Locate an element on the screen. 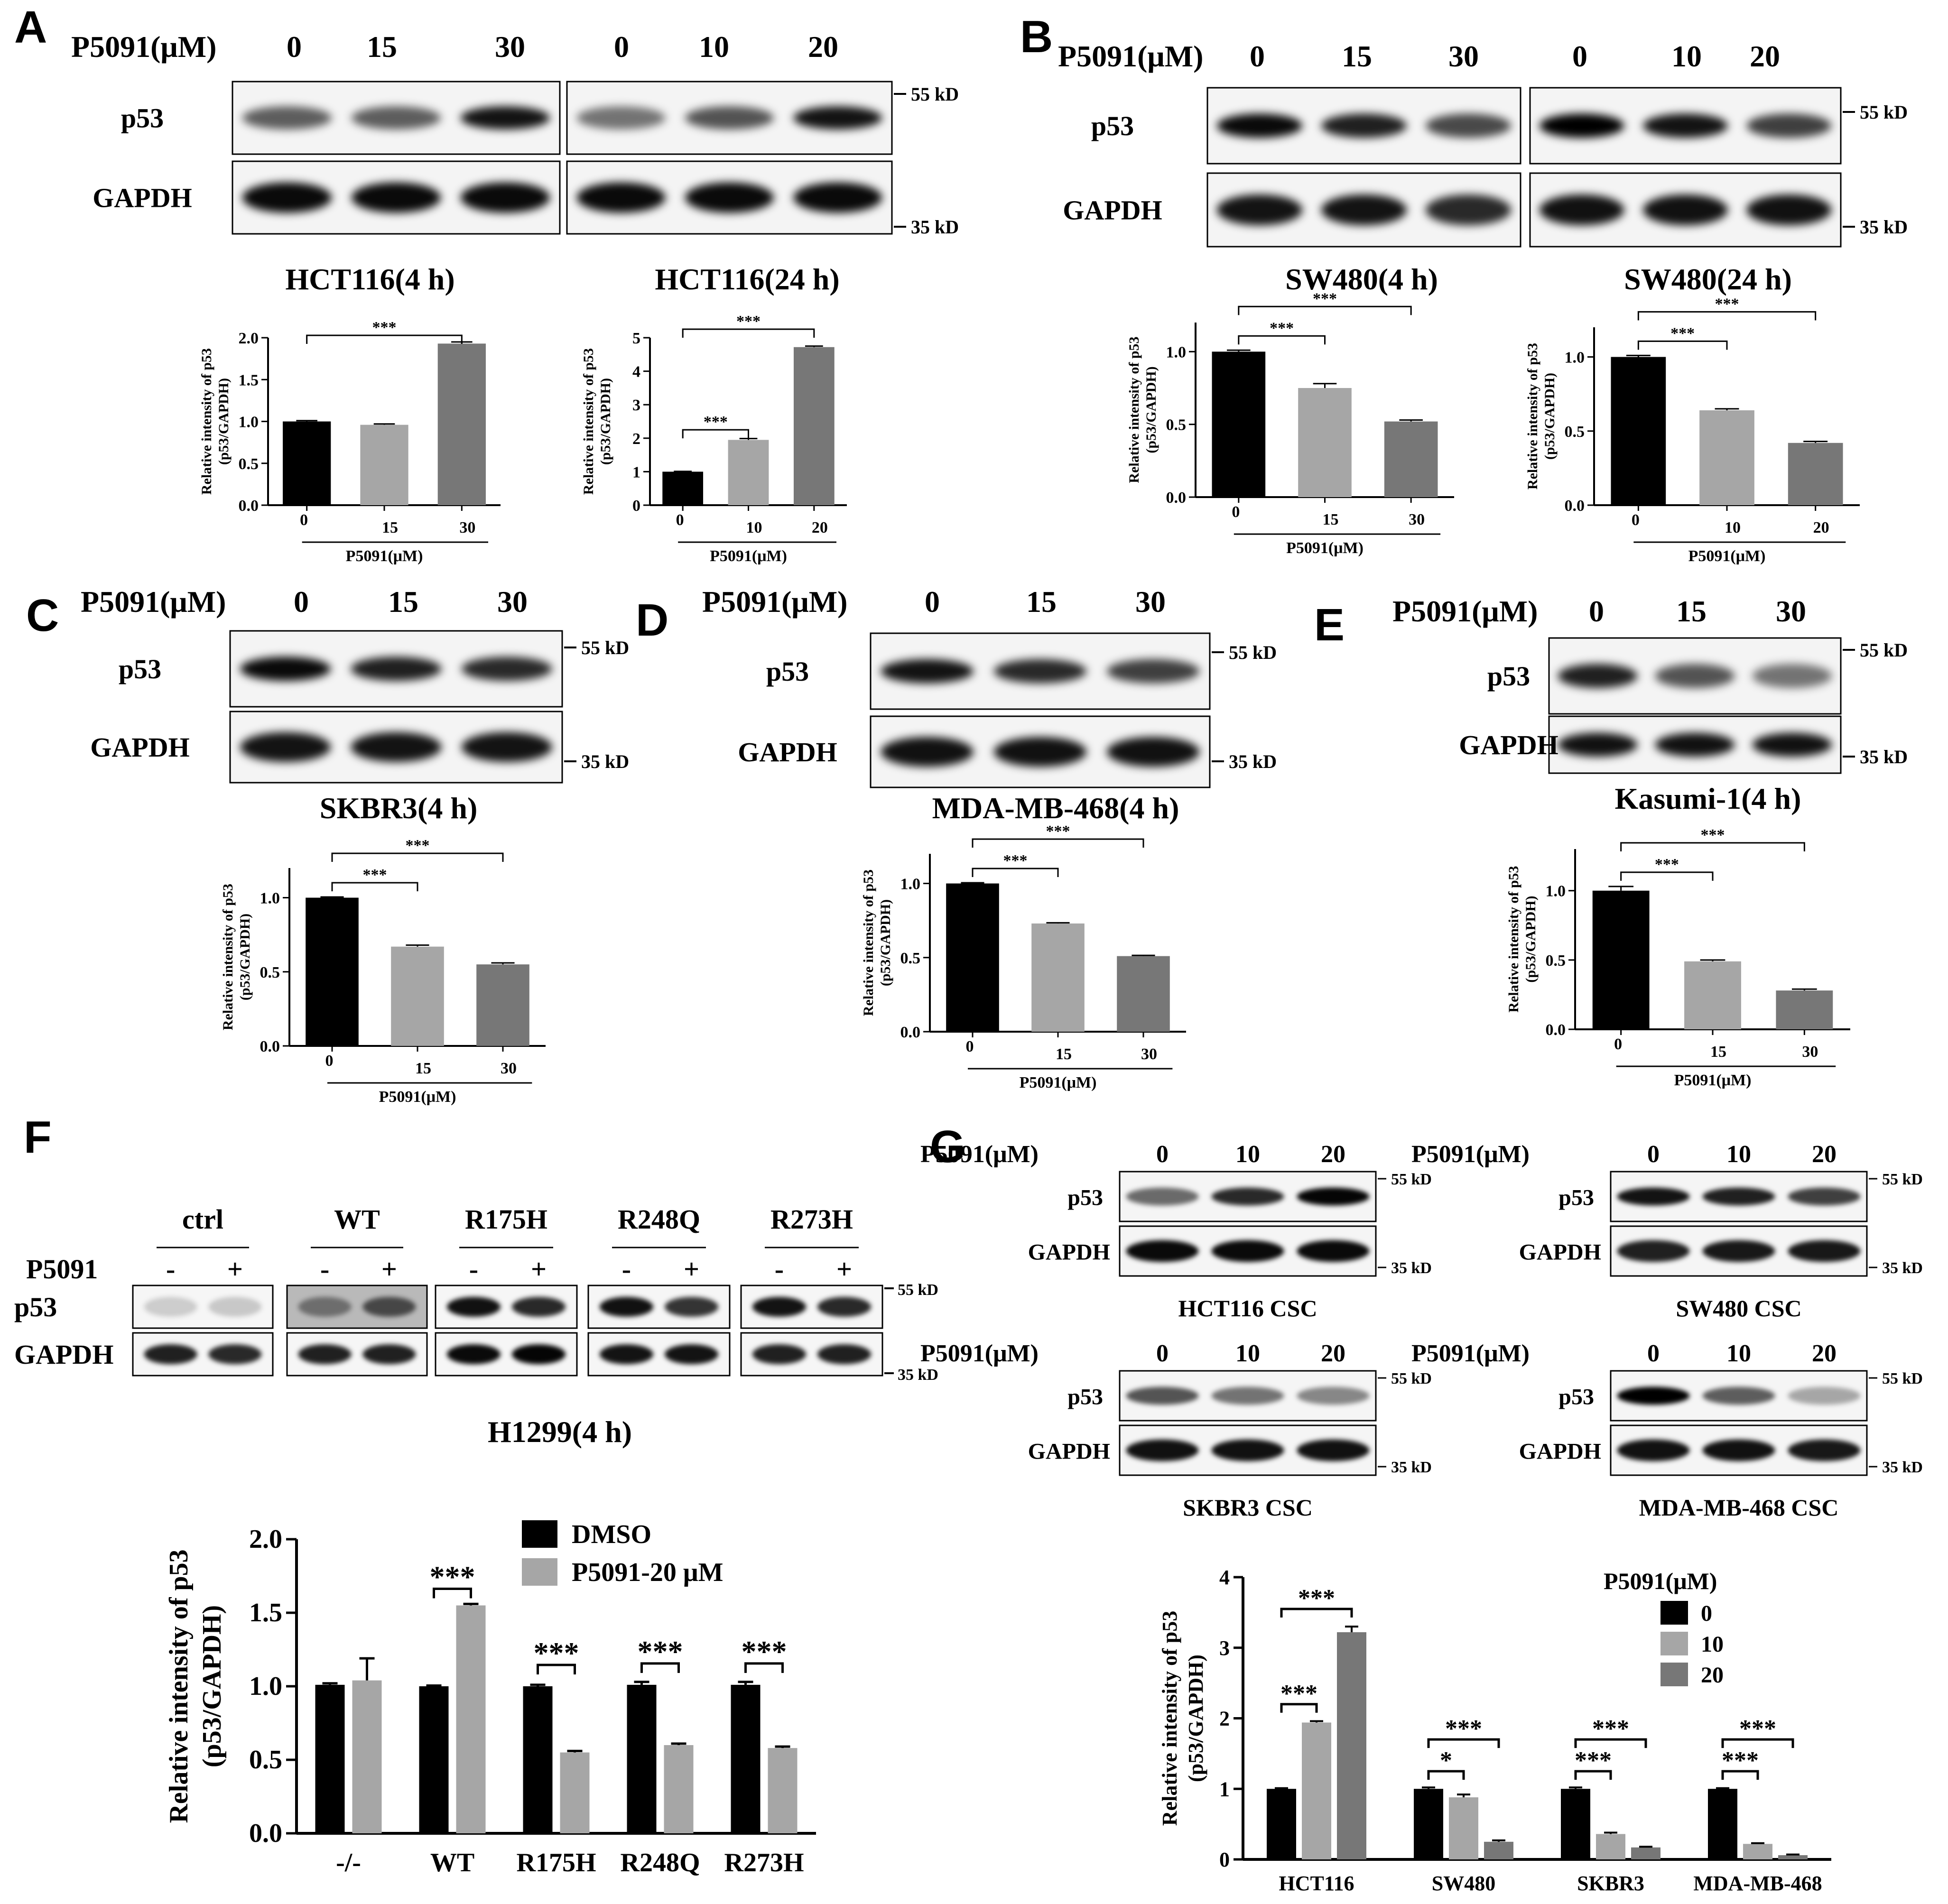  x-tick-label: R175H is located at coordinates (556, 1862).